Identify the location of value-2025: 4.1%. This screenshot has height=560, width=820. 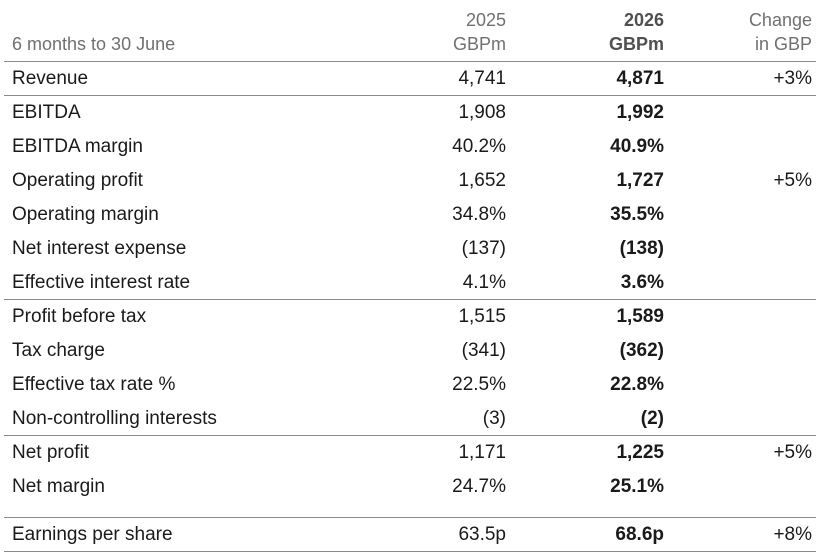
(484, 282).